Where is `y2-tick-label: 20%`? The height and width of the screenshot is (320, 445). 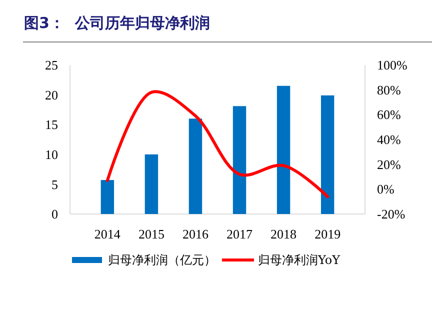 y2-tick-label: 20% is located at coordinates (389, 164).